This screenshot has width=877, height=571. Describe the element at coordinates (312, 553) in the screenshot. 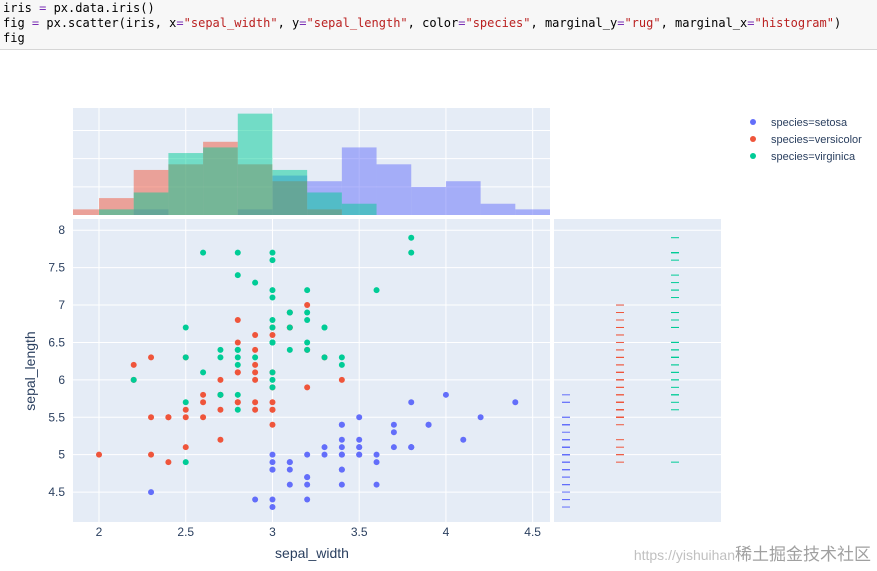

I see `x-axis-title: sepal_width` at that location.